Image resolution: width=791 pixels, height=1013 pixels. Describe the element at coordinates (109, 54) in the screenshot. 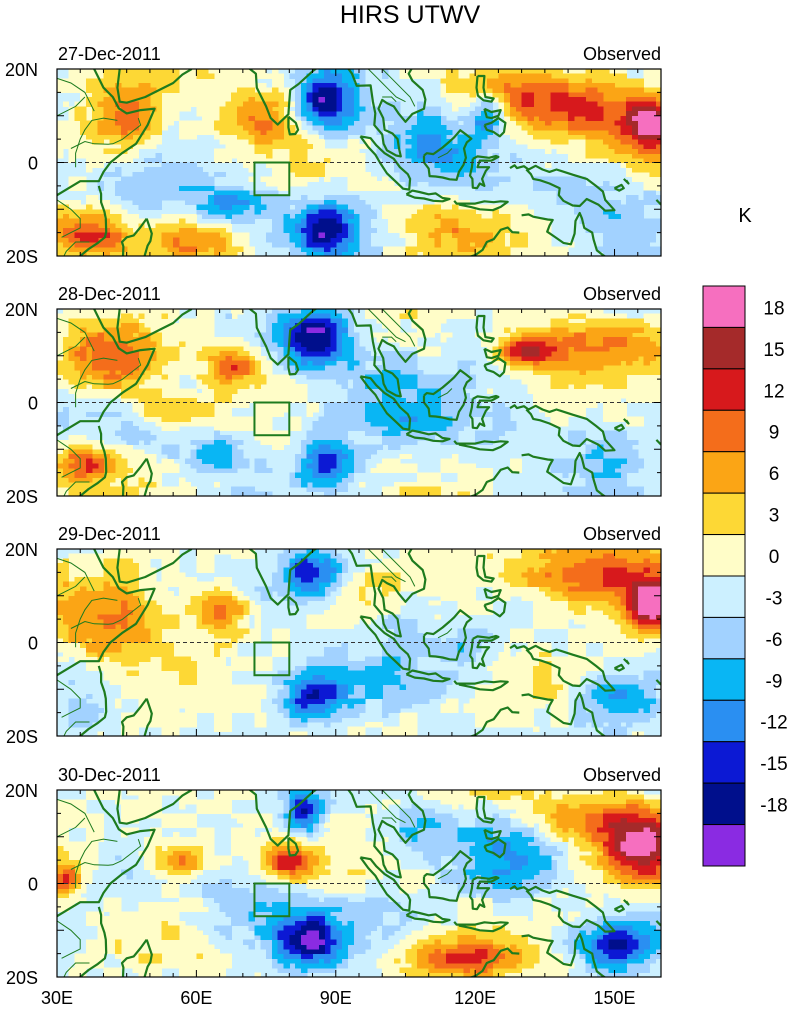

I see `panel-date-label: 27-Dec-2011` at that location.